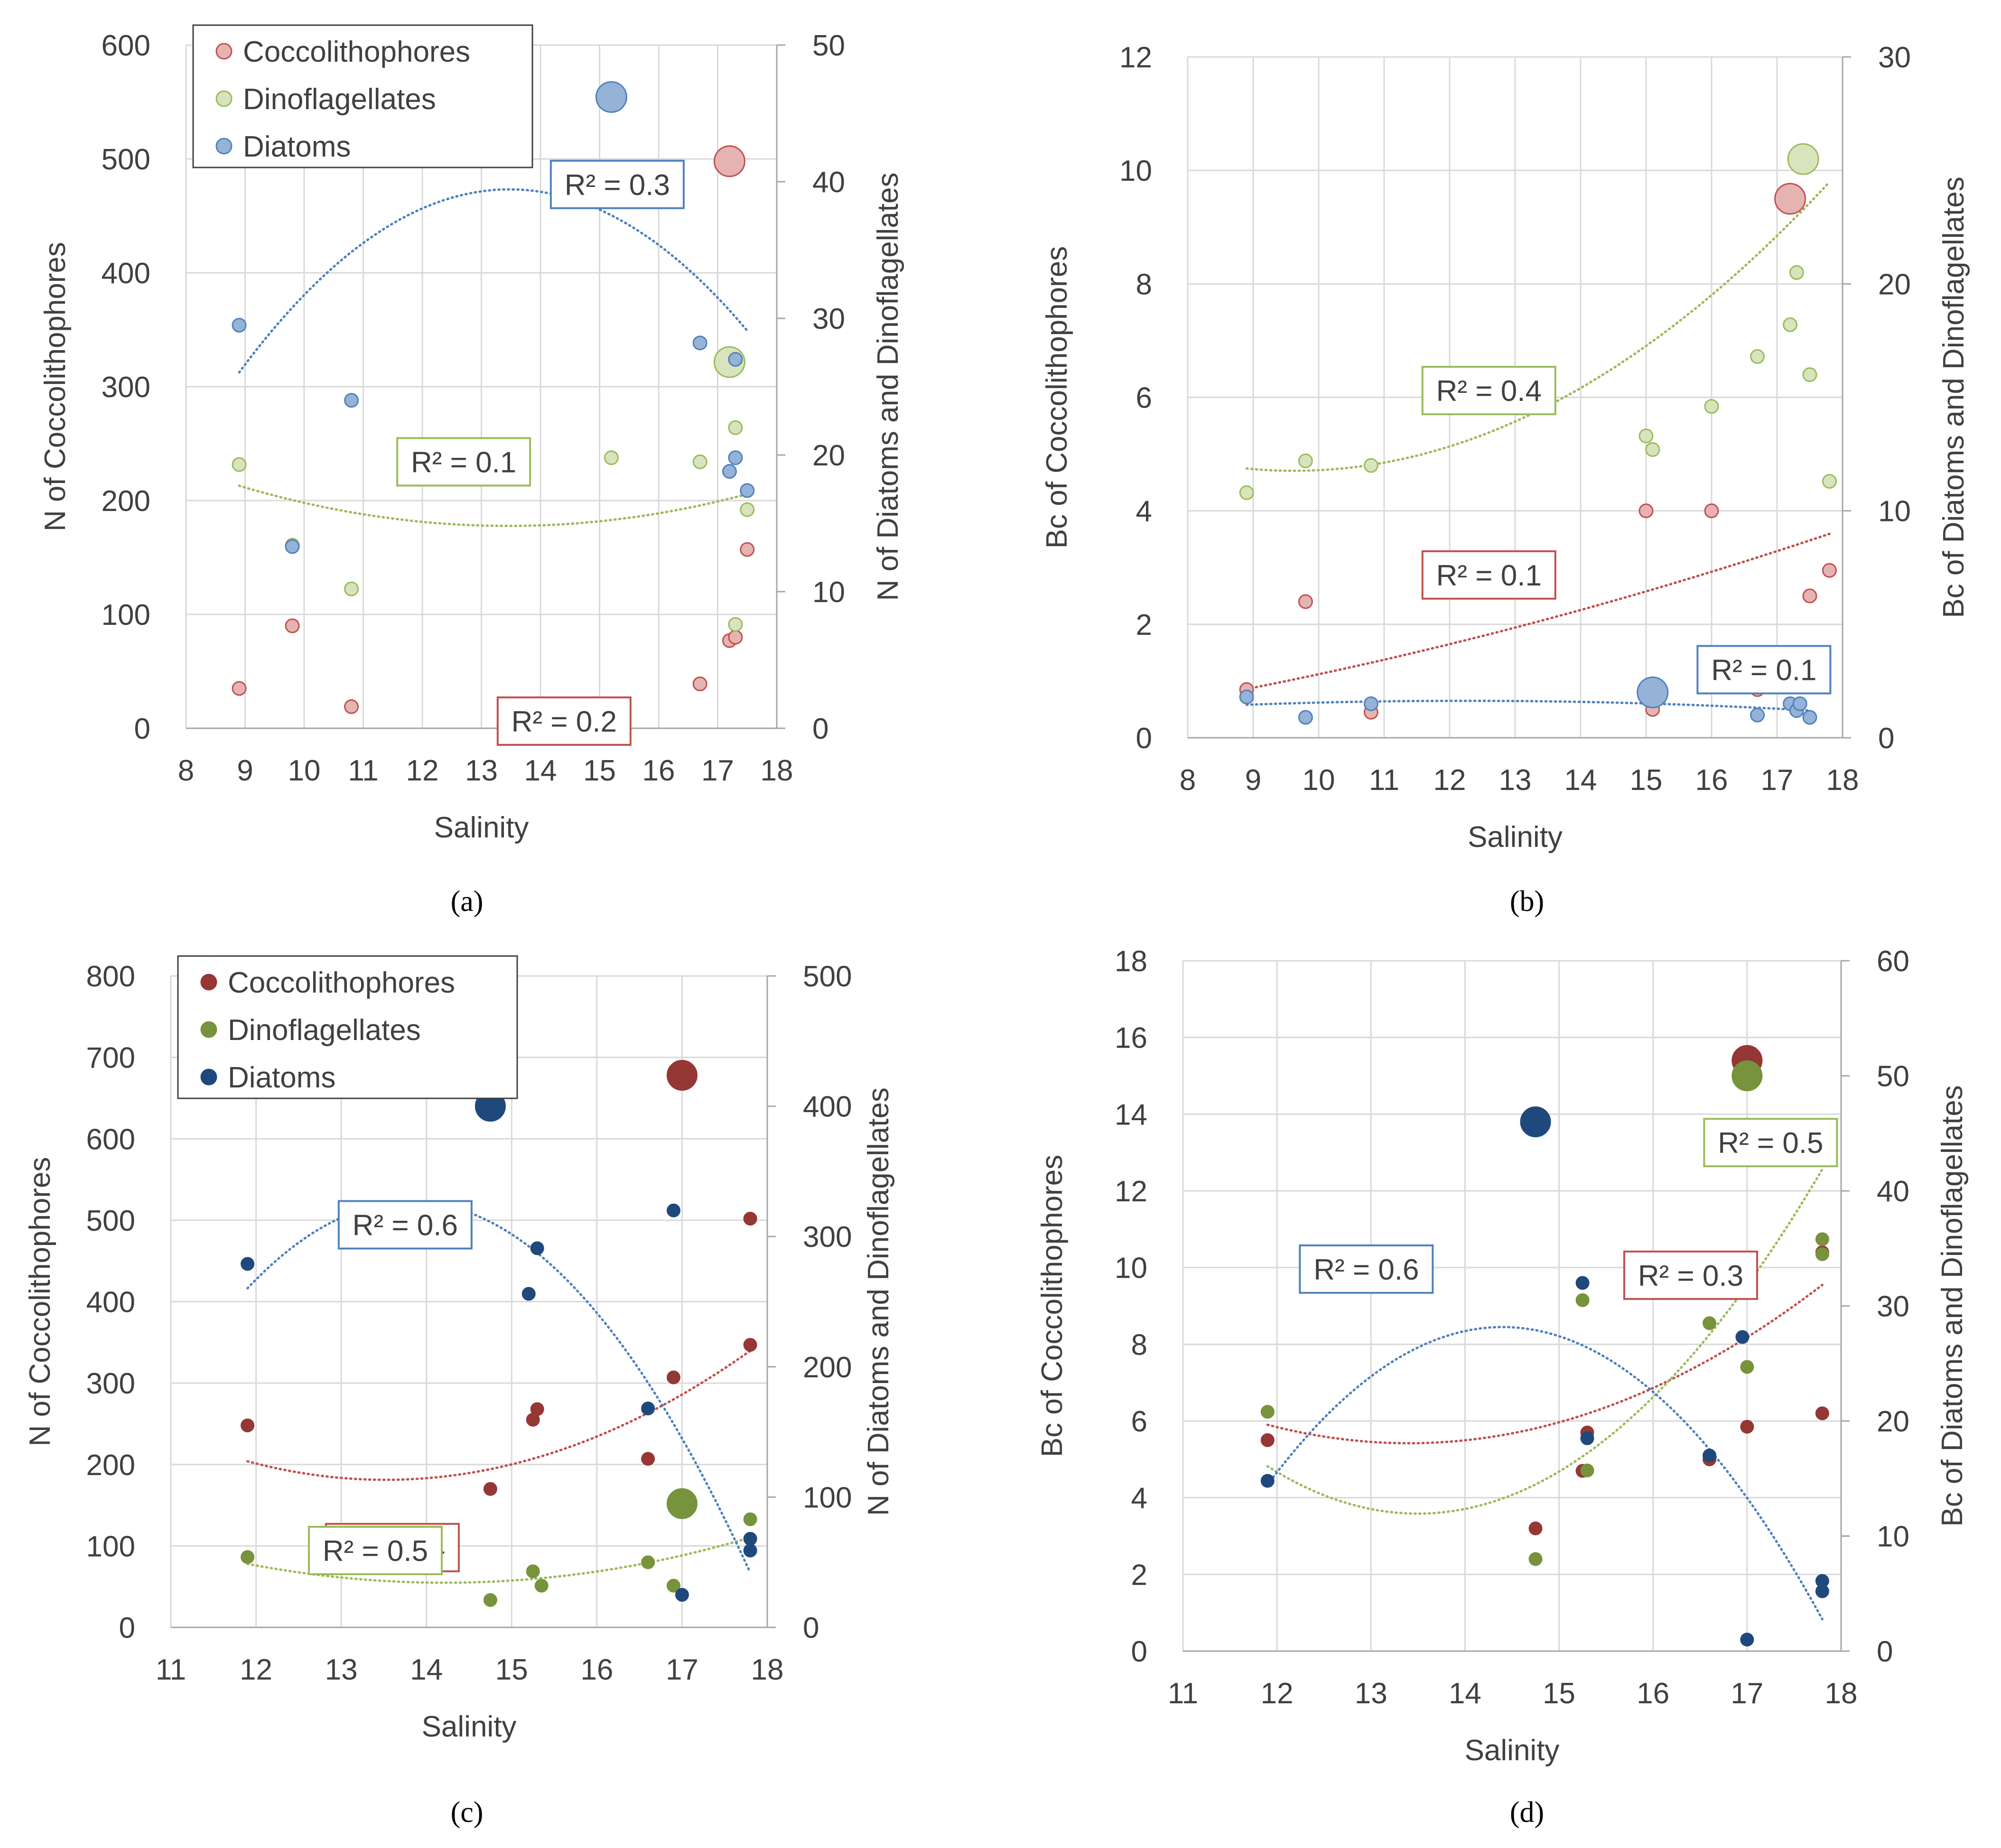  Describe the element at coordinates (1366, 1269) in the screenshot. I see `r2-box-diatoms` at that location.